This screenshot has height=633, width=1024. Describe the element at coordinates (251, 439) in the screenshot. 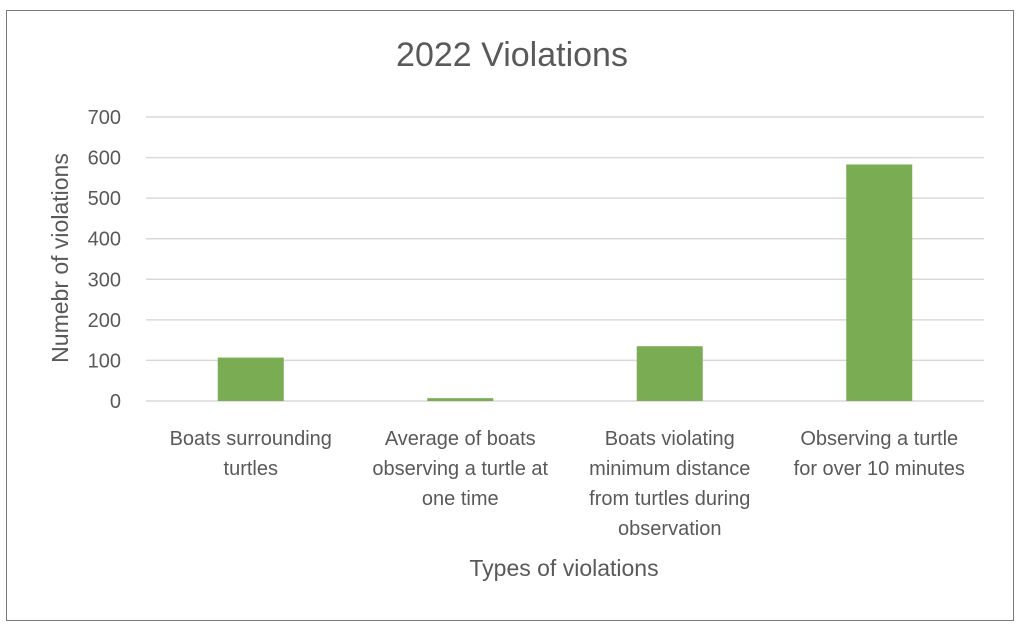

I see `category-label-line: Boats surrounding` at that location.